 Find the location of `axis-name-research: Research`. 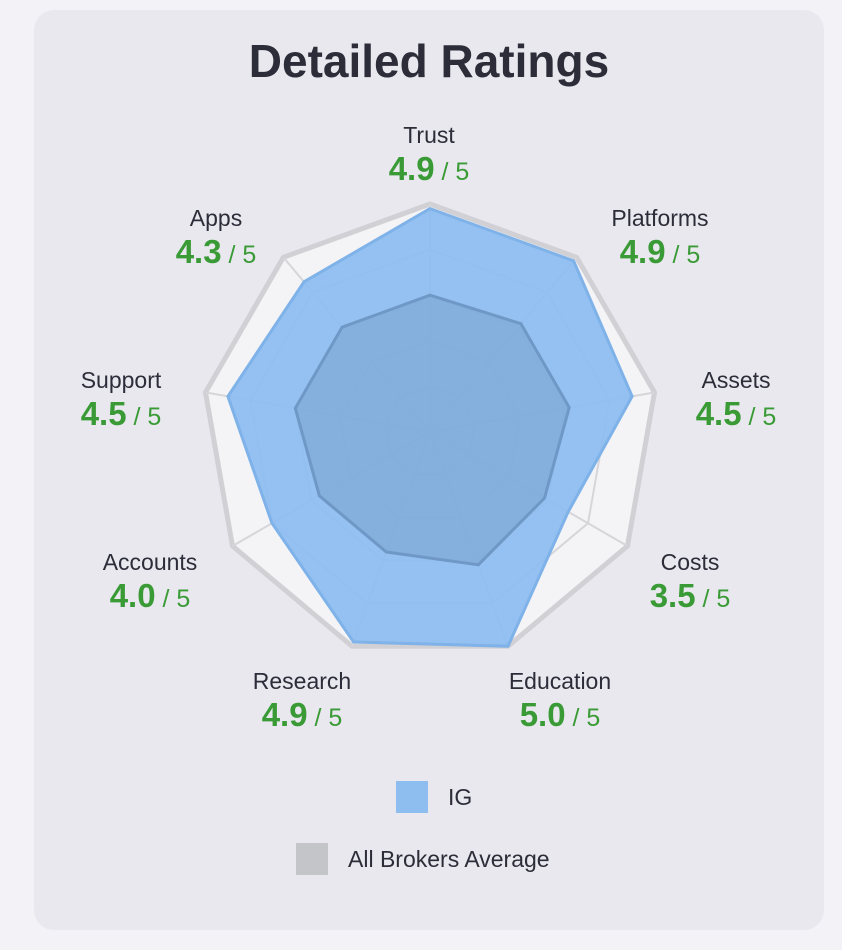

axis-name-research: Research is located at coordinates (302, 681).